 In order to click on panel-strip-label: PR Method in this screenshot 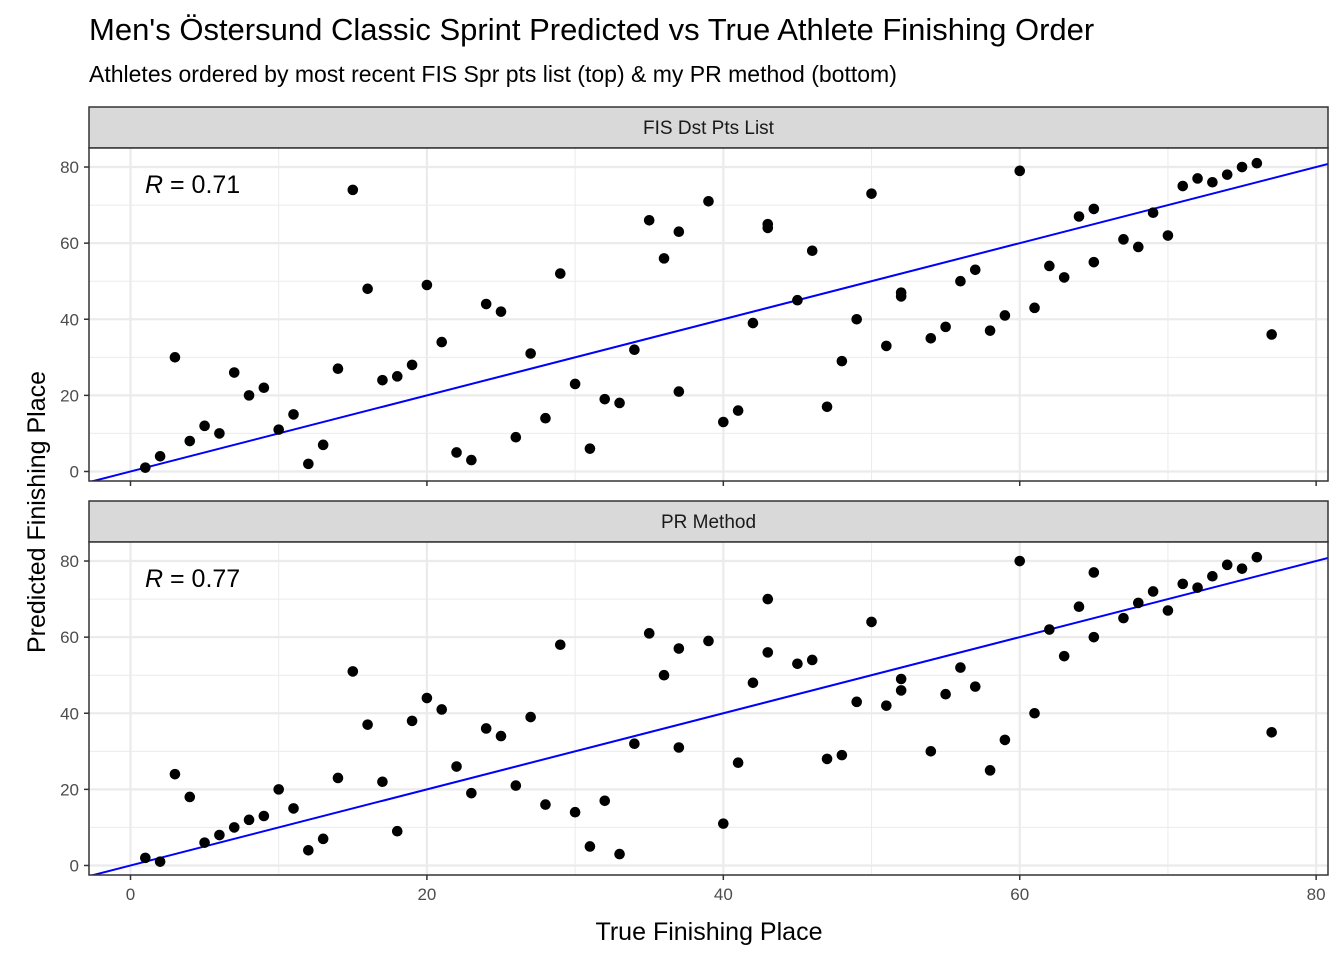, I will do `click(708, 522)`.